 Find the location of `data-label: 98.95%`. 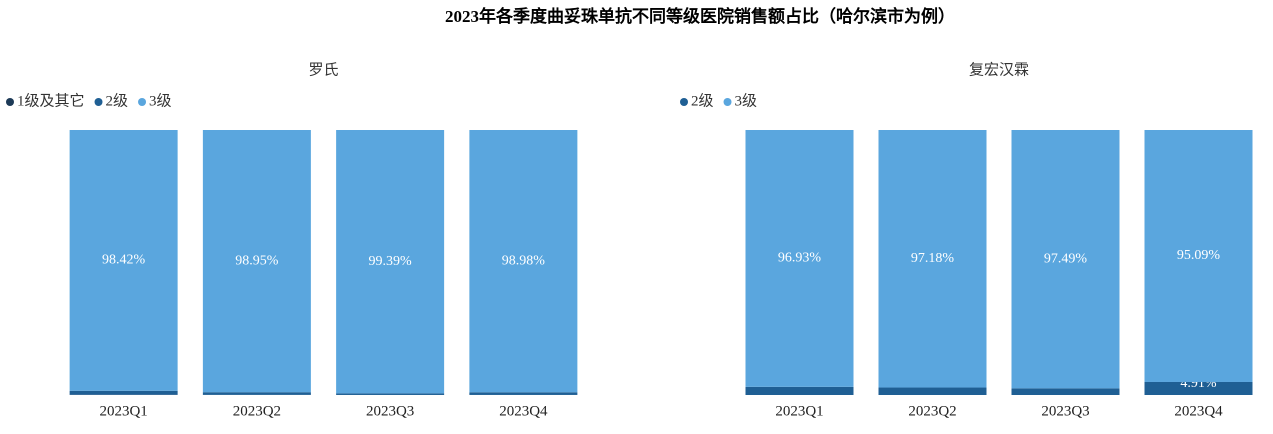

data-label: 98.95% is located at coordinates (257, 260).